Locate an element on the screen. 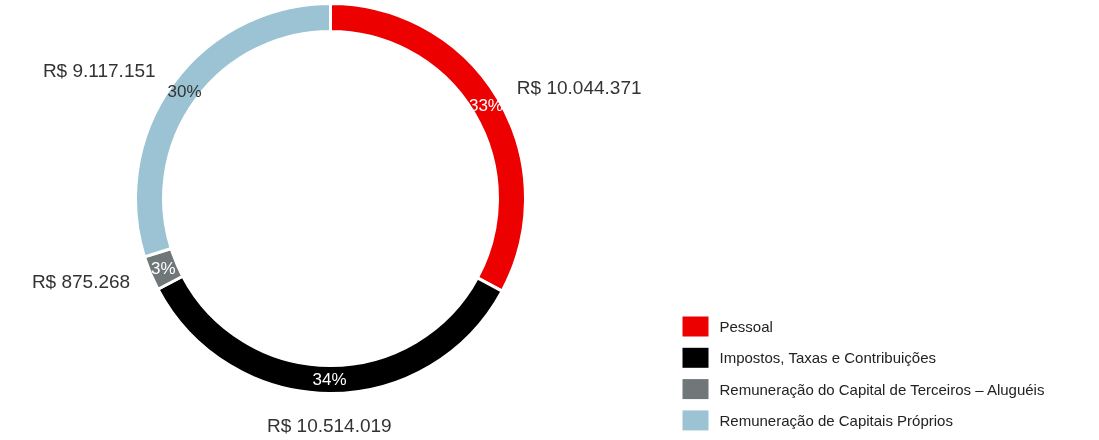 The image size is (1099, 440). data-label: R$ 875.268 is located at coordinates (81, 282).